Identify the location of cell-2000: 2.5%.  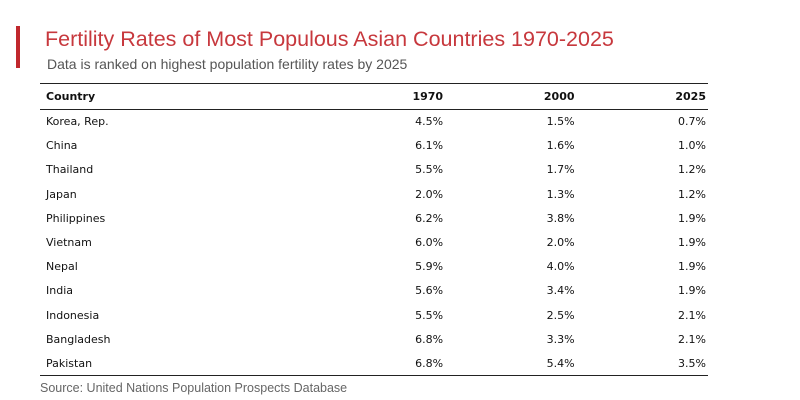
(560, 315).